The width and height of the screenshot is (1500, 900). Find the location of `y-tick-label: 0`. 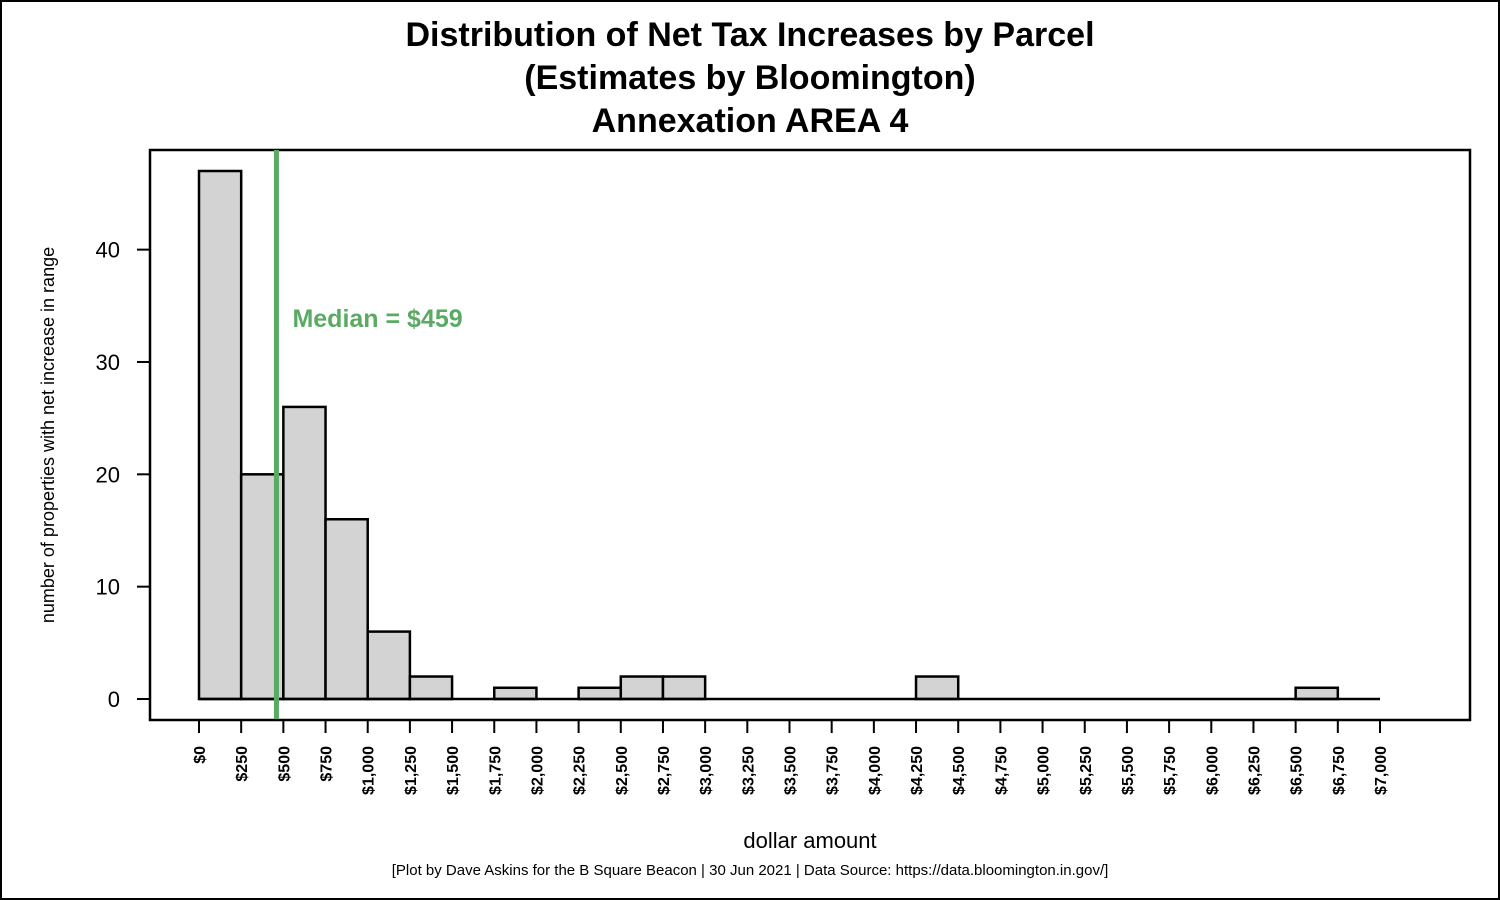

y-tick-label: 0 is located at coordinates (114, 699).